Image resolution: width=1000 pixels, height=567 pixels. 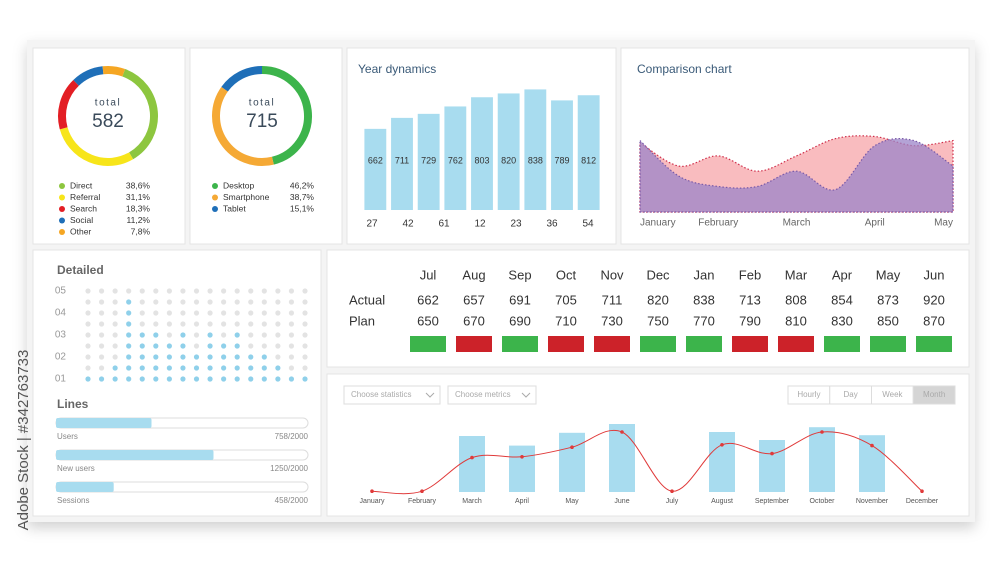 I want to click on column-header: Feb, so click(x=750, y=274).